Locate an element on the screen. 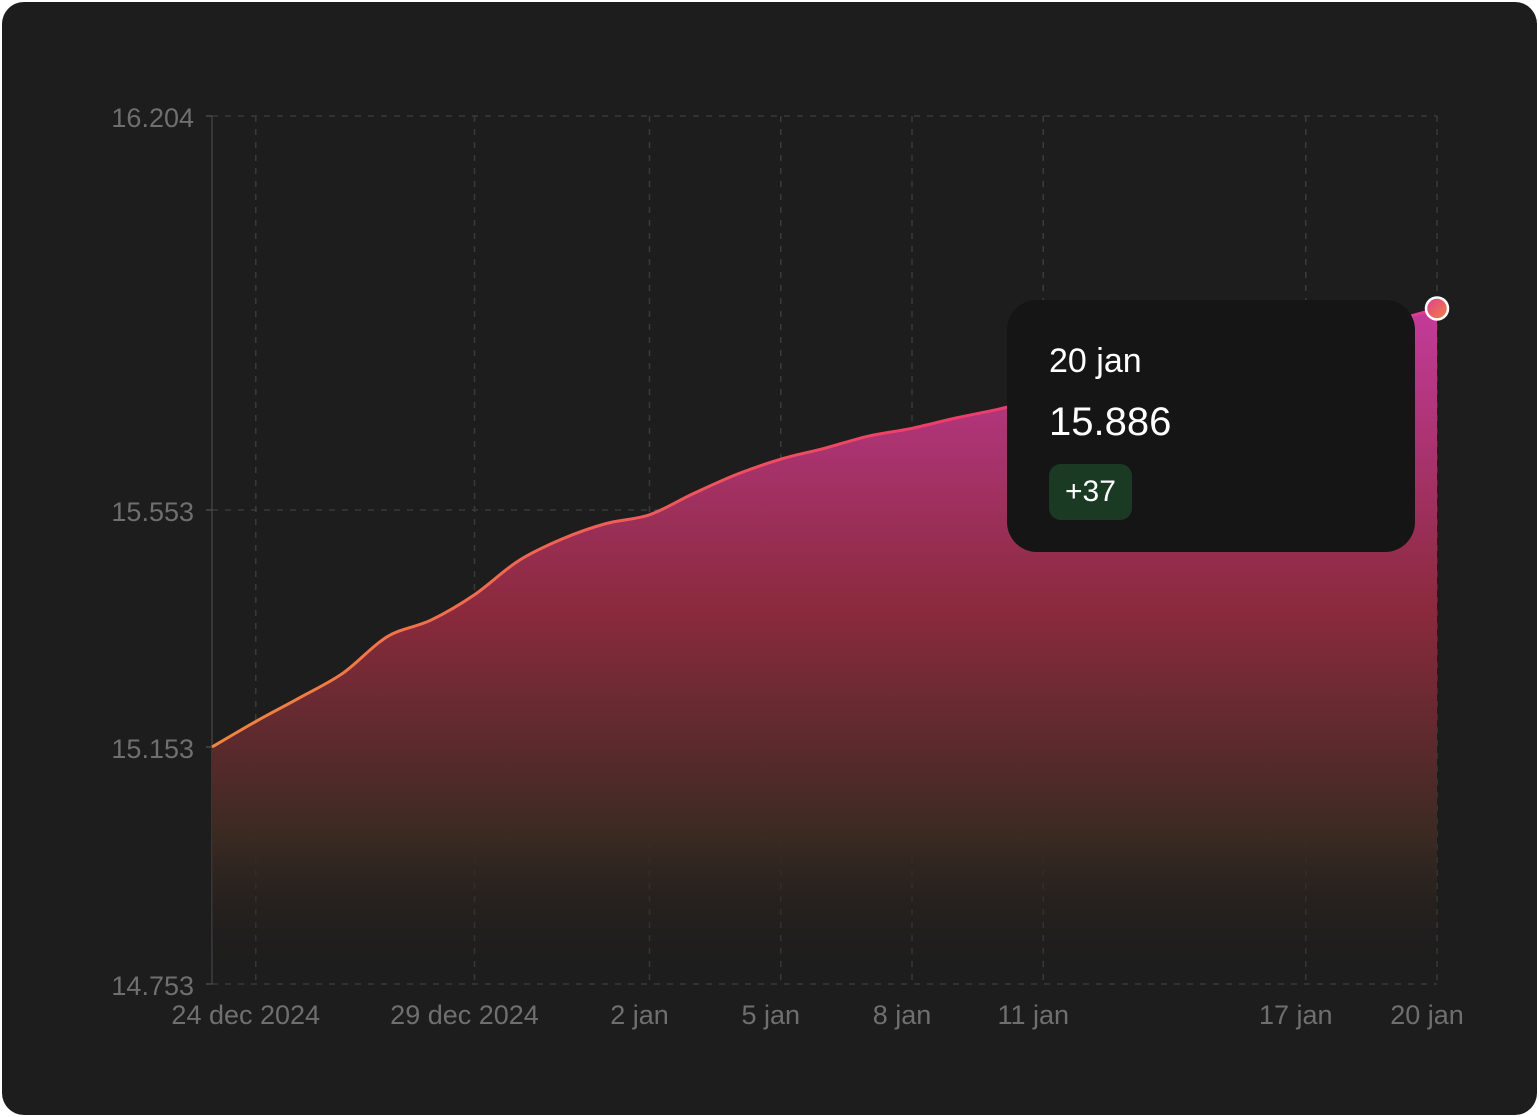 The width and height of the screenshot is (1539, 1117). x-tick-label: 24 dec 2024 is located at coordinates (245, 1015).